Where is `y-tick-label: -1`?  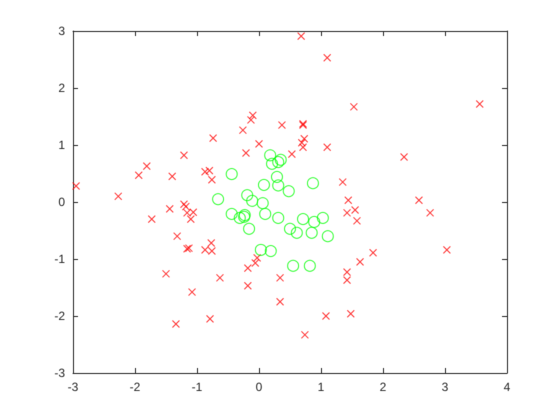 y-tick-label: -1 is located at coordinates (60, 259).